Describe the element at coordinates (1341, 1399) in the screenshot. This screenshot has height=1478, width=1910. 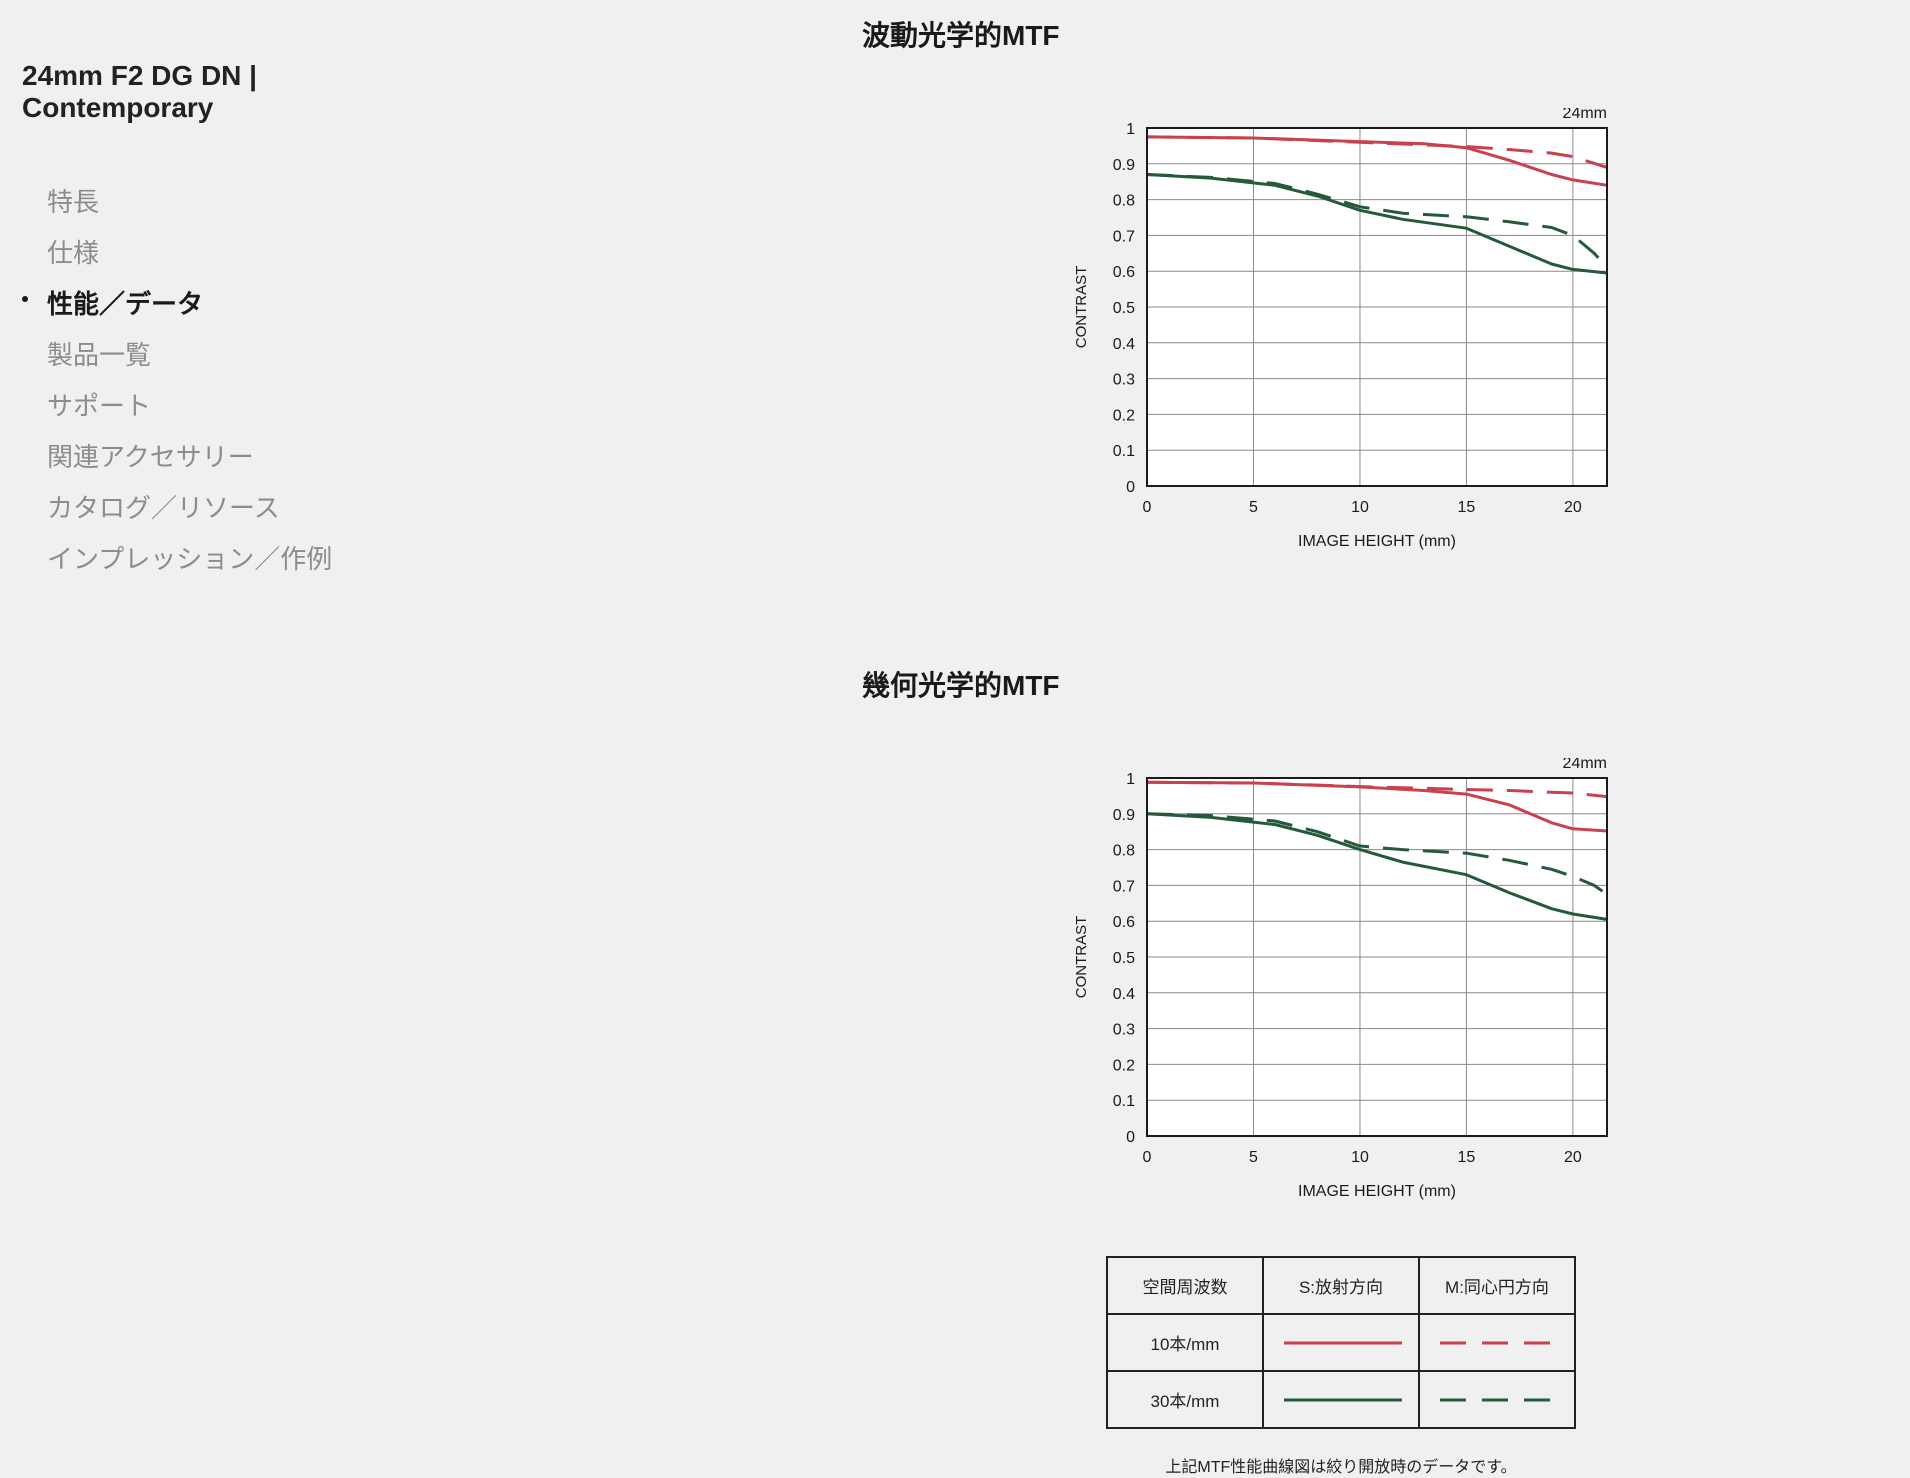
I see `legend-swatch-30-solid` at that location.